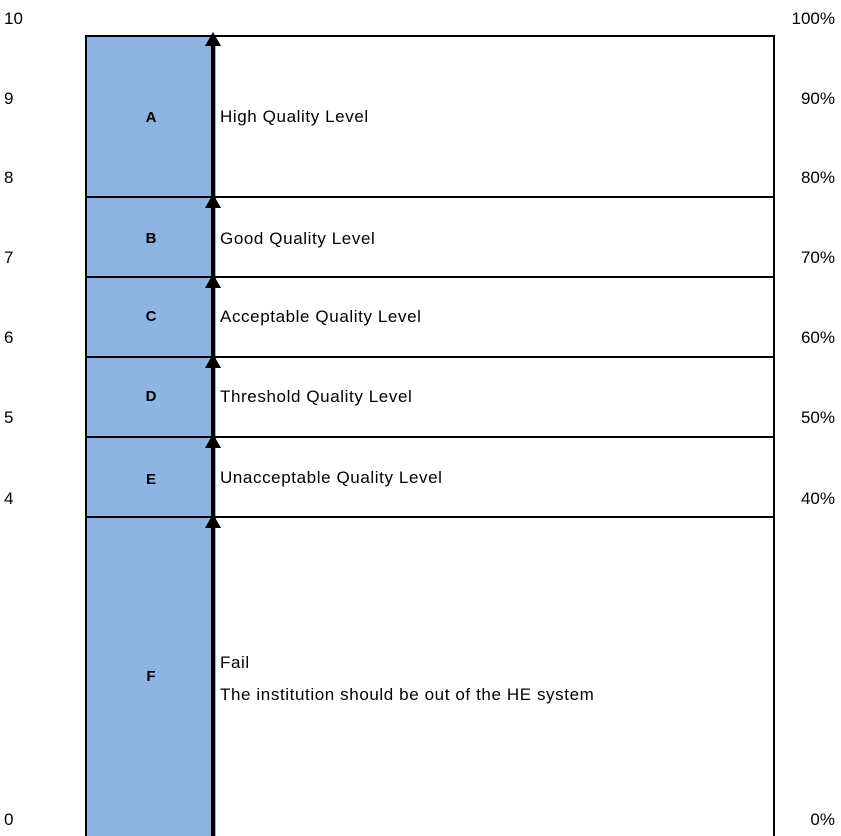 This screenshot has width=841, height=836. Describe the element at coordinates (294, 116) in the screenshot. I see `grade-description-a: High Quality Level` at that location.